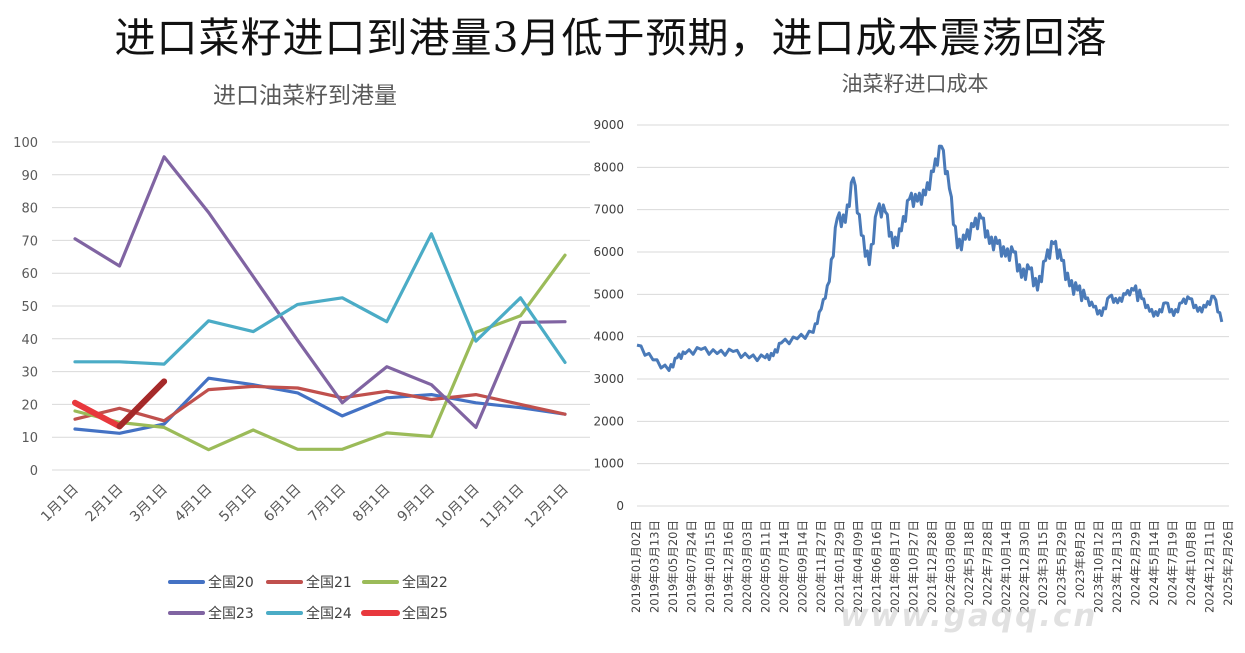 The width and height of the screenshot is (1245, 653). Describe the element at coordinates (283, 504) in the screenshot. I see `arrivals-x-tick-label: 6月1日` at that location.